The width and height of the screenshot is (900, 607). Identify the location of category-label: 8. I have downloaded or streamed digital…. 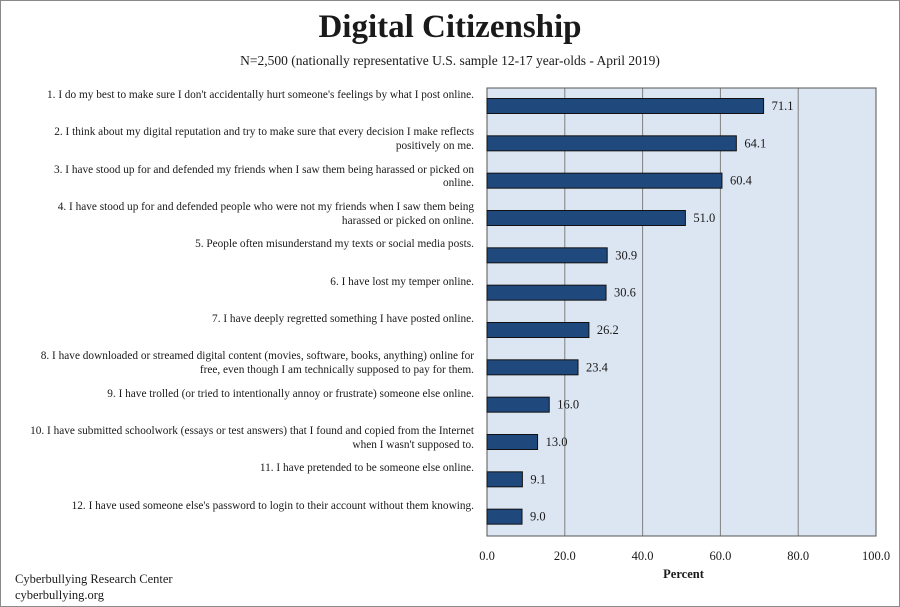
(257, 363).